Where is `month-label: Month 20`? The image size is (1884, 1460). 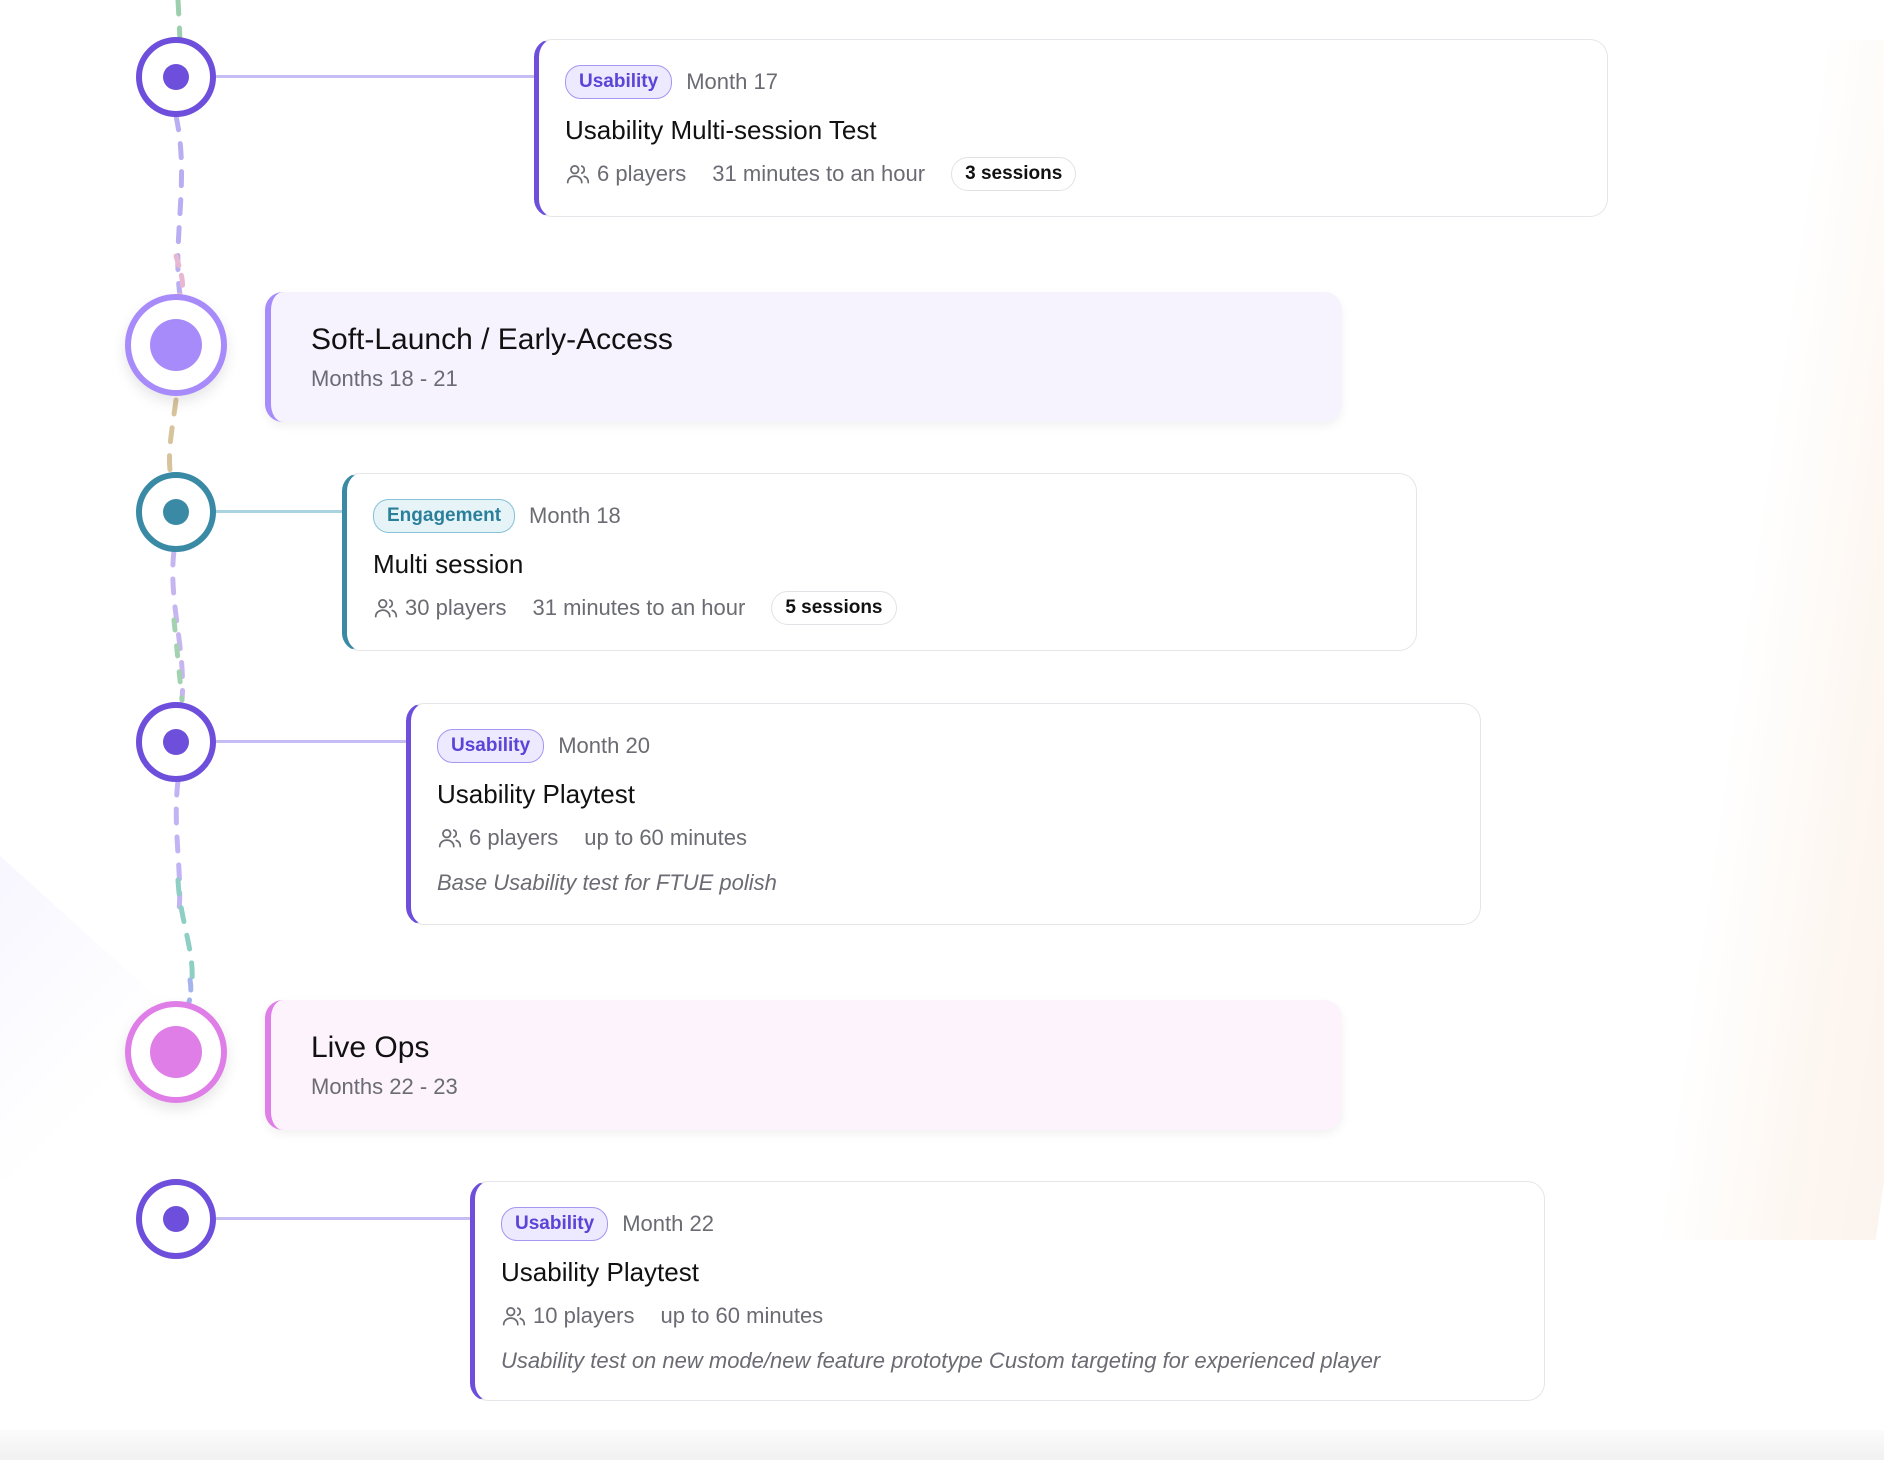 month-label: Month 20 is located at coordinates (604, 745).